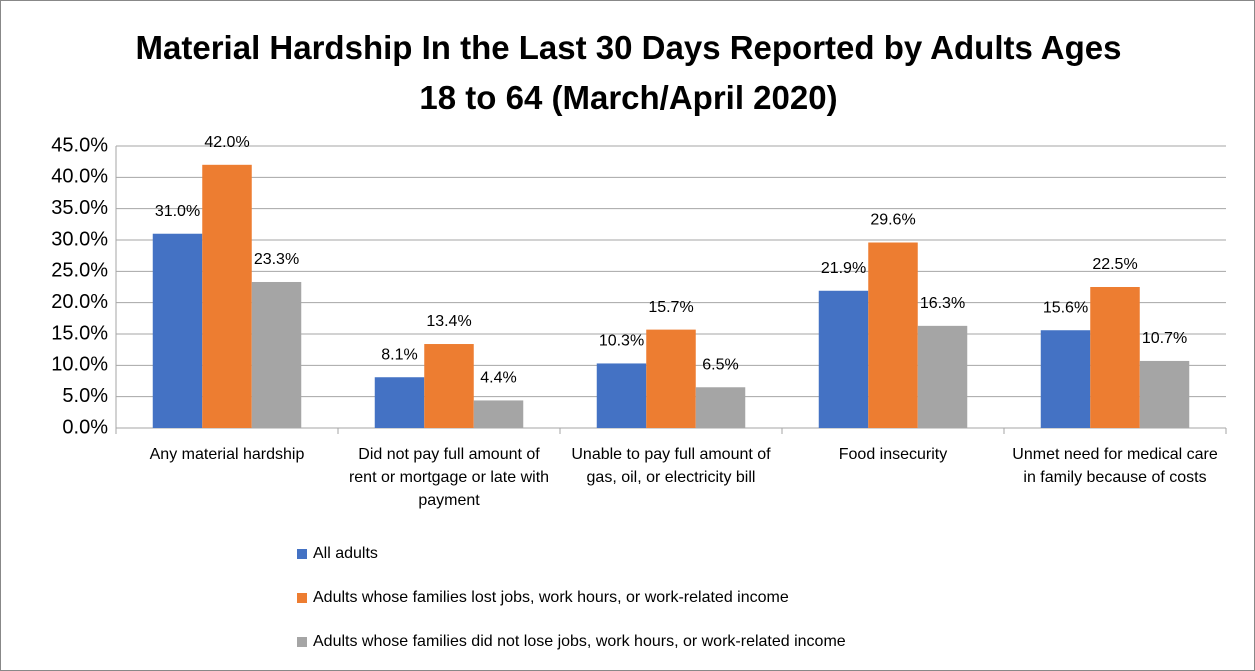 The height and width of the screenshot is (671, 1255). I want to click on x-tick-label: Food insecurity, so click(893, 454).